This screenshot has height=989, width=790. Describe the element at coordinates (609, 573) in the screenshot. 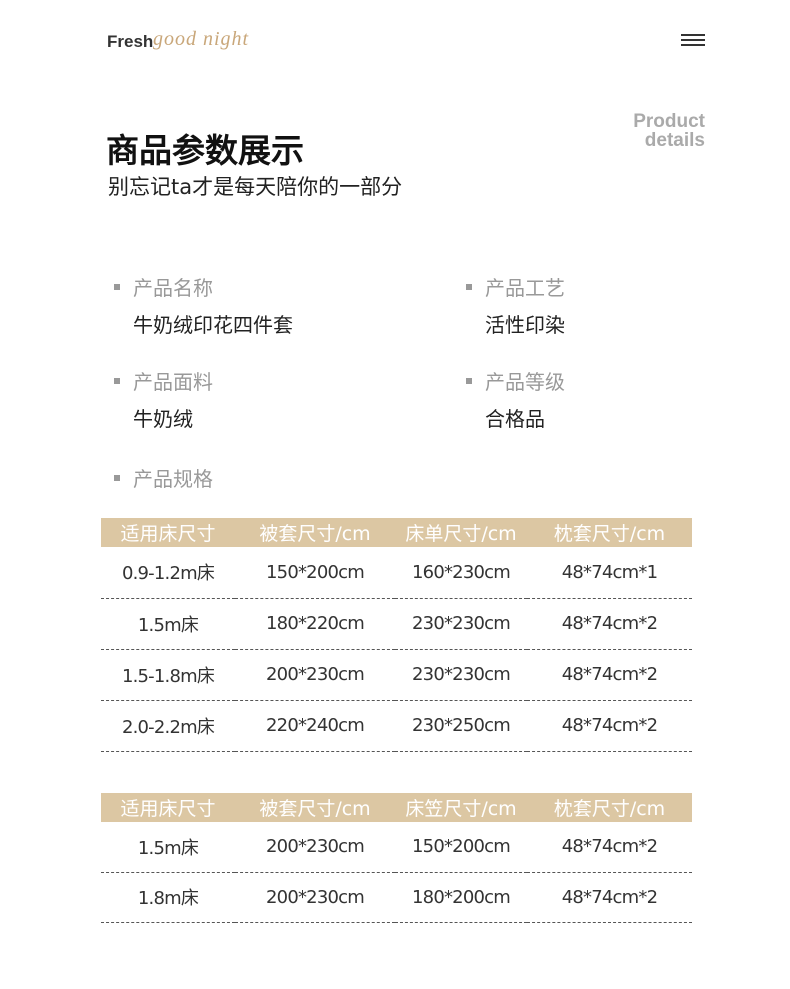

I see `cell: 48*74cm*1` at that location.